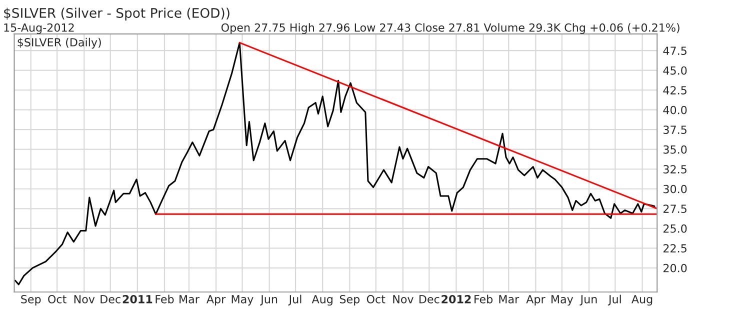 The width and height of the screenshot is (751, 309). What do you see at coordinates (675, 268) in the screenshot?
I see `y-tick-label: 20.0` at bounding box center [675, 268].